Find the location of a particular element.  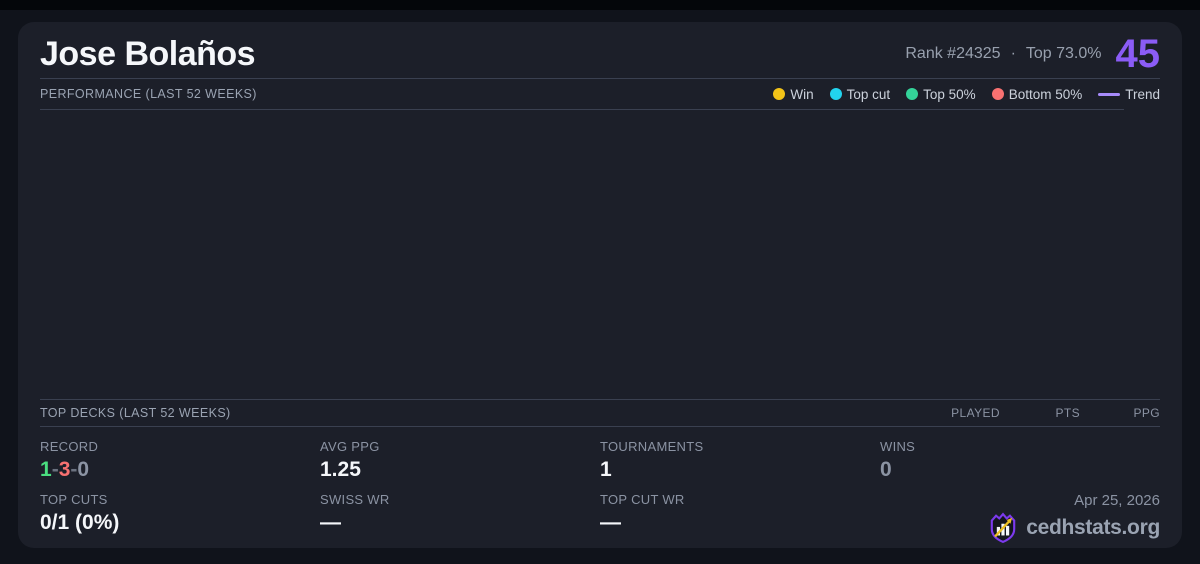

stat-swiss-wr: SWISS WR — is located at coordinates (460, 519).